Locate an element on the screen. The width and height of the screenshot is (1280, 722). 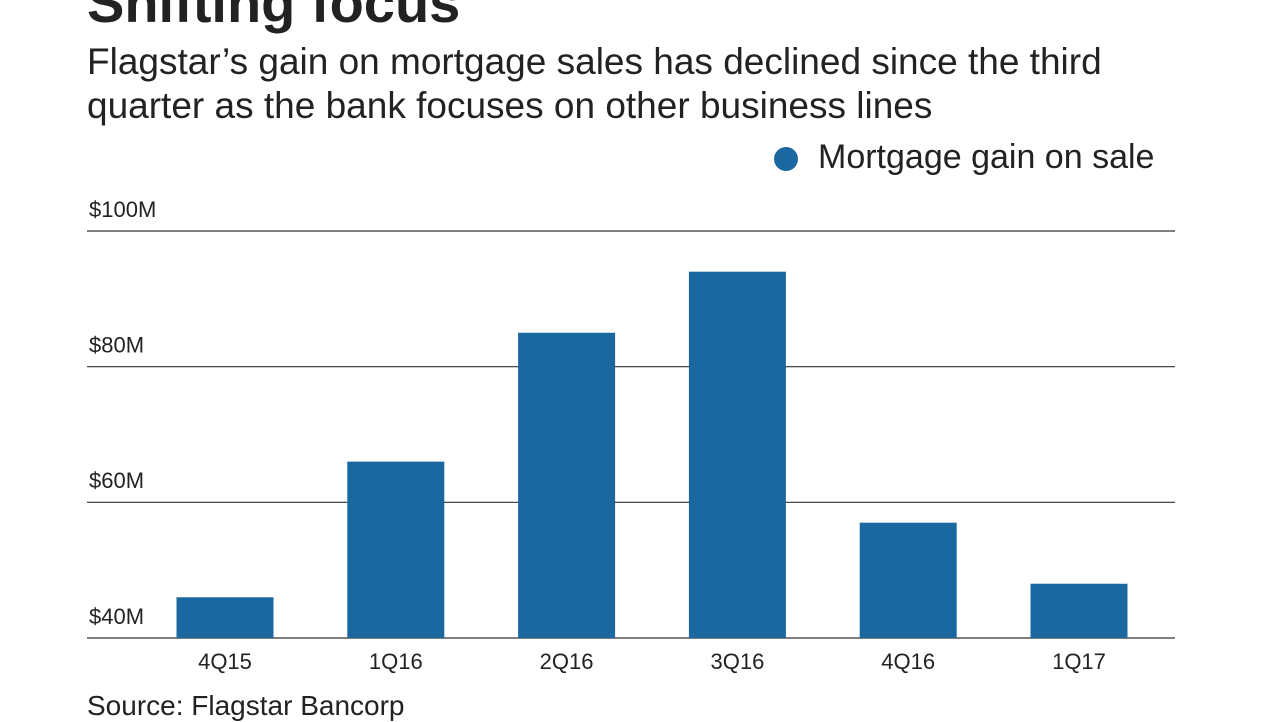
x-tick-label: 2Q16 is located at coordinates (567, 661).